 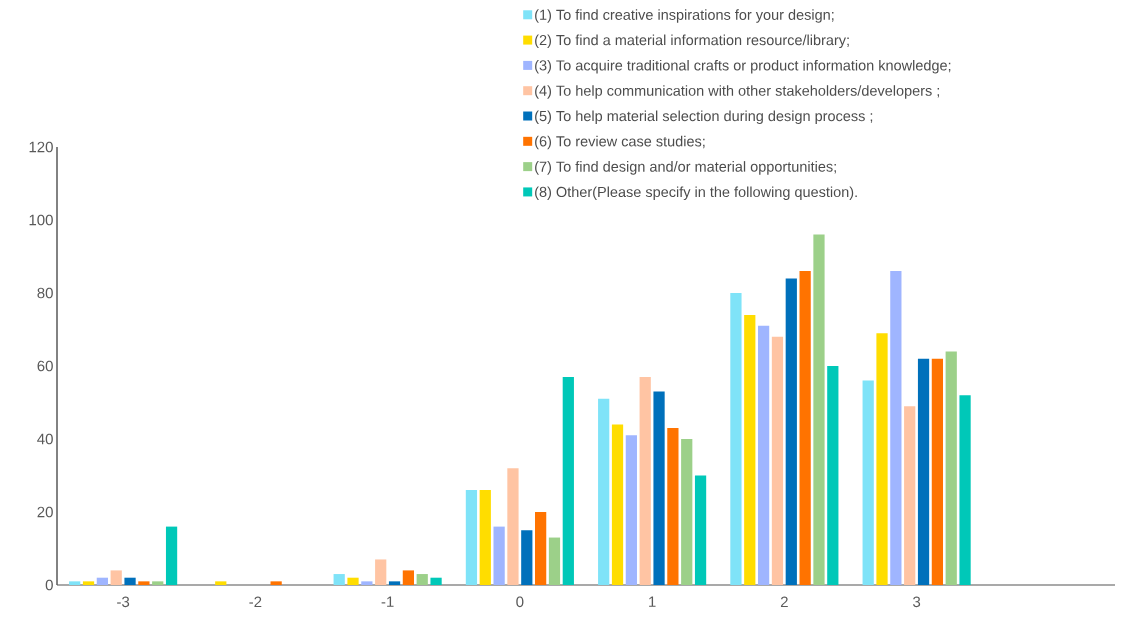 I want to click on y-tick-label: 80, so click(x=45, y=293).